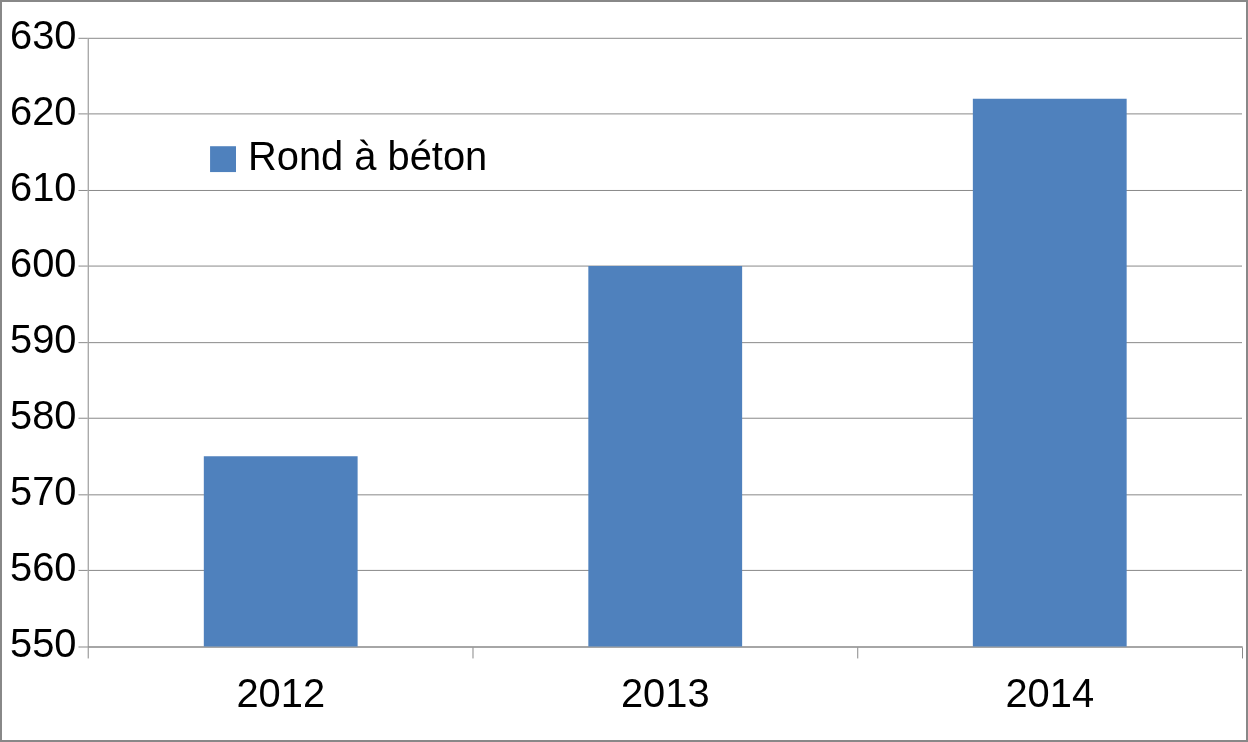 Image resolution: width=1248 pixels, height=742 pixels. I want to click on y-tick-label: 590, so click(43, 339).